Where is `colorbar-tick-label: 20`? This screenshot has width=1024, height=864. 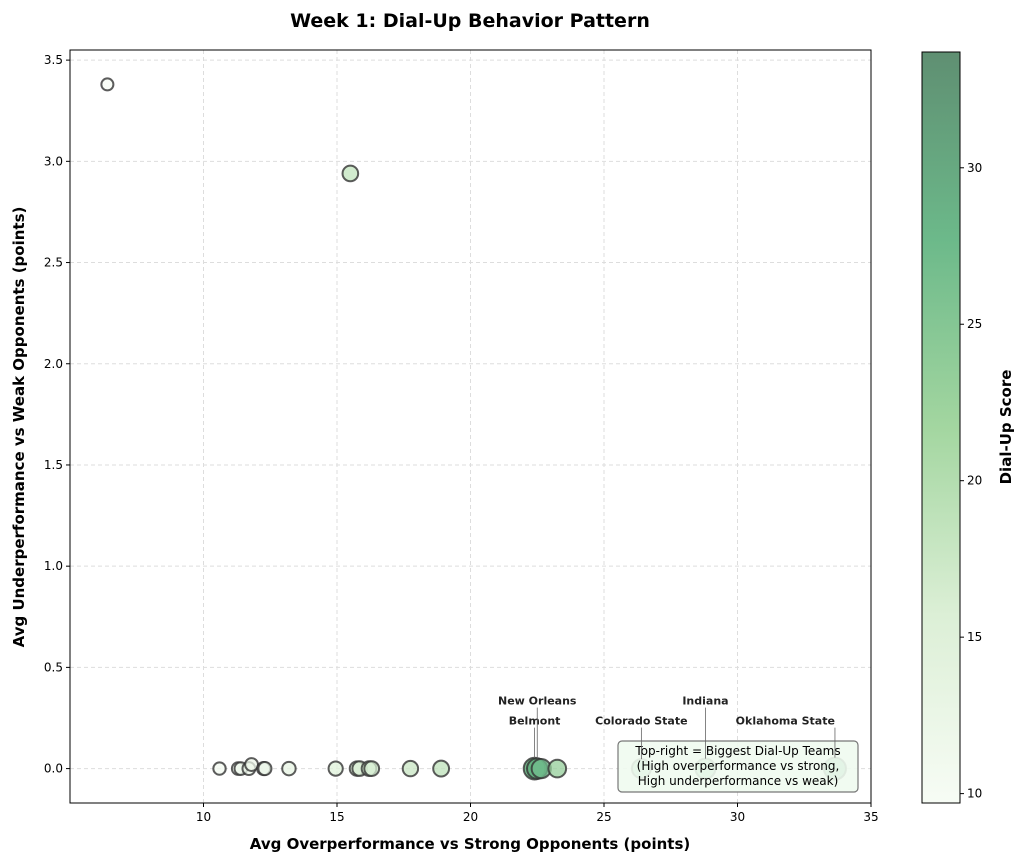 colorbar-tick-label: 20 is located at coordinates (974, 481).